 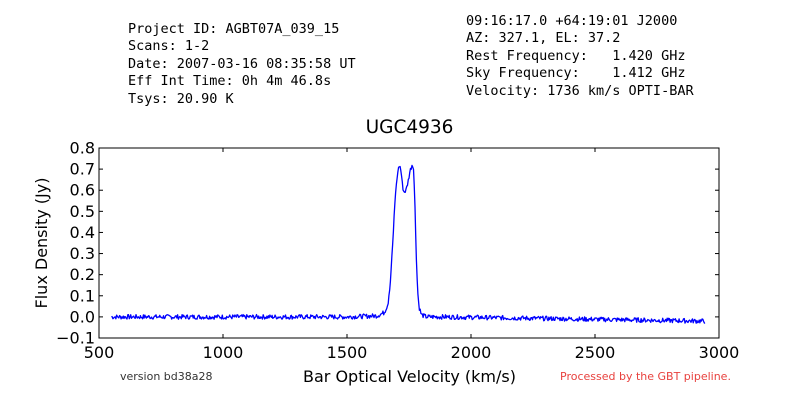 I want to click on x-tick-label: 3000, so click(x=719, y=352).